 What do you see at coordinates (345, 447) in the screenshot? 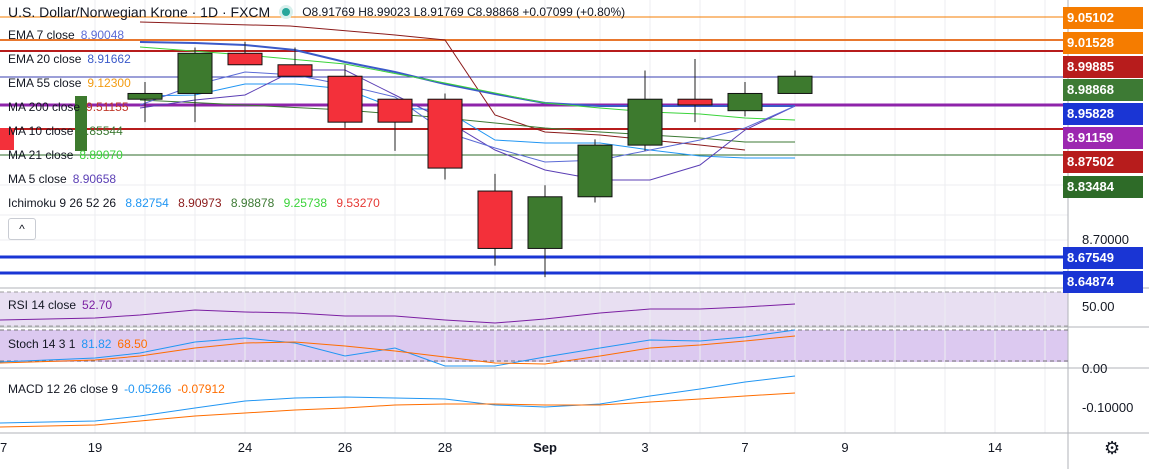
I see `x-tick-label: 26` at bounding box center [345, 447].